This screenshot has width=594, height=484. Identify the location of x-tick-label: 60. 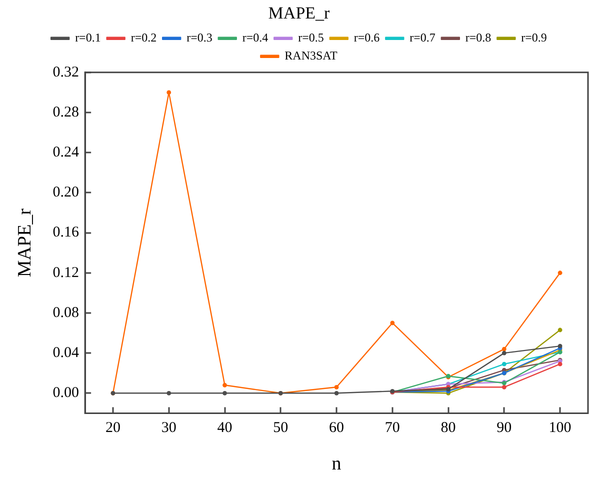
(336, 428).